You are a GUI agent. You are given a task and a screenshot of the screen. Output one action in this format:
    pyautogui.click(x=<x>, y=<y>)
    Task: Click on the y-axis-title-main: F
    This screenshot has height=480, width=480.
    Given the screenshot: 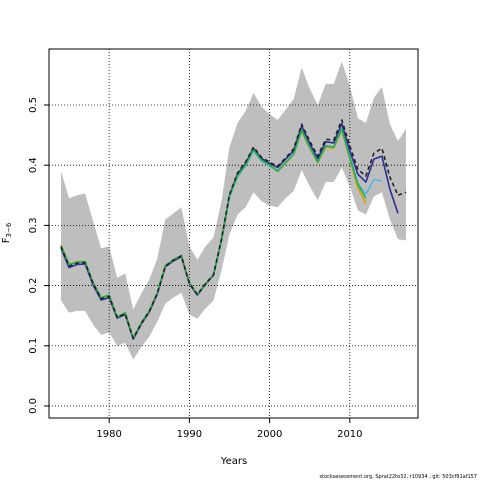 What is the action you would take?
    pyautogui.click(x=6, y=240)
    